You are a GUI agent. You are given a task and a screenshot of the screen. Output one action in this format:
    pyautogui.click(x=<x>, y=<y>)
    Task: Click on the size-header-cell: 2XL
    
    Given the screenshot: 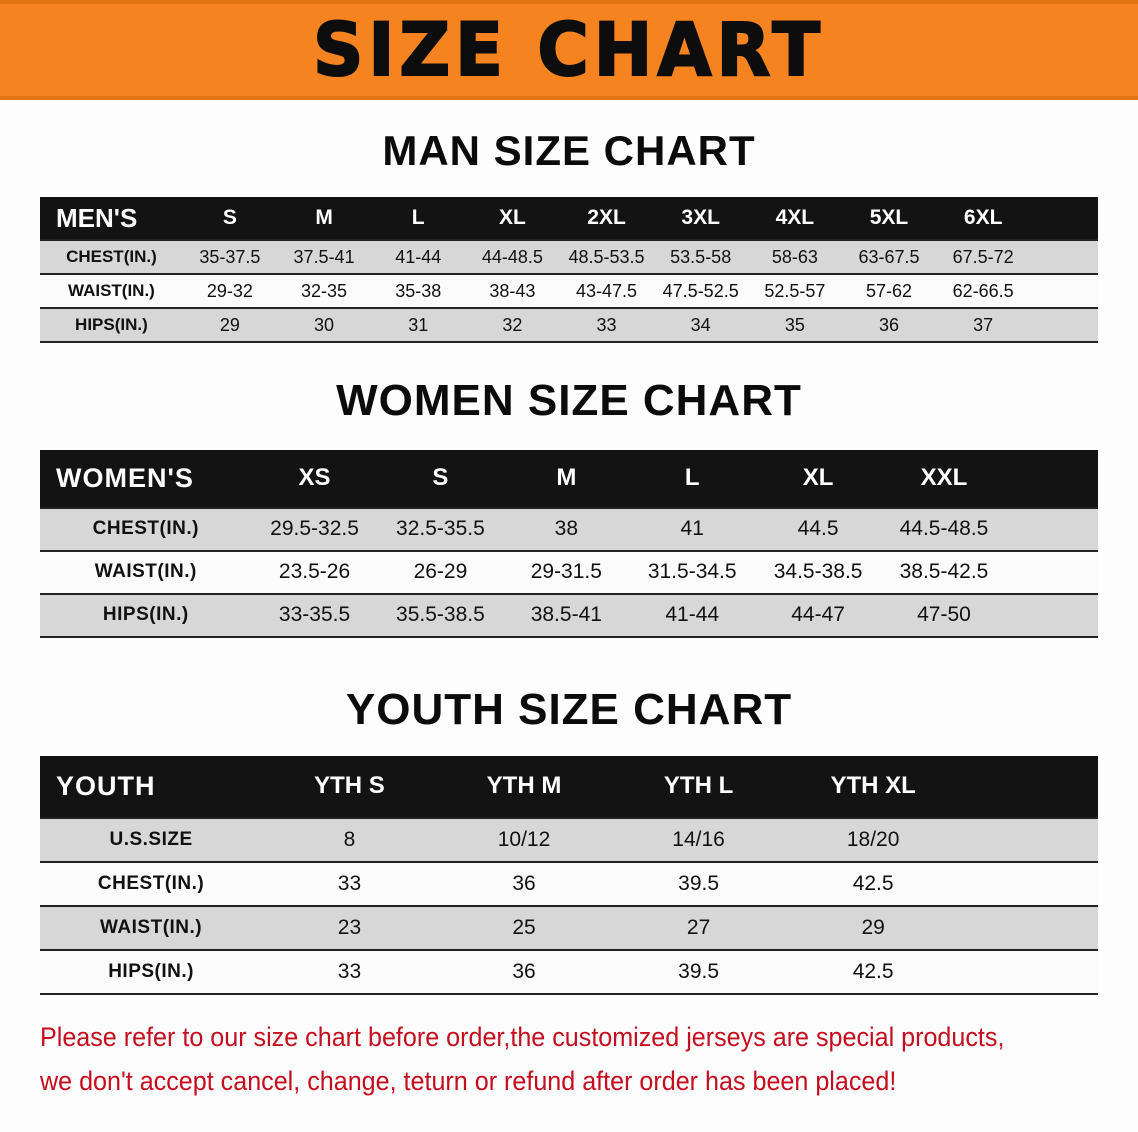 What is the action you would take?
    pyautogui.click(x=606, y=219)
    